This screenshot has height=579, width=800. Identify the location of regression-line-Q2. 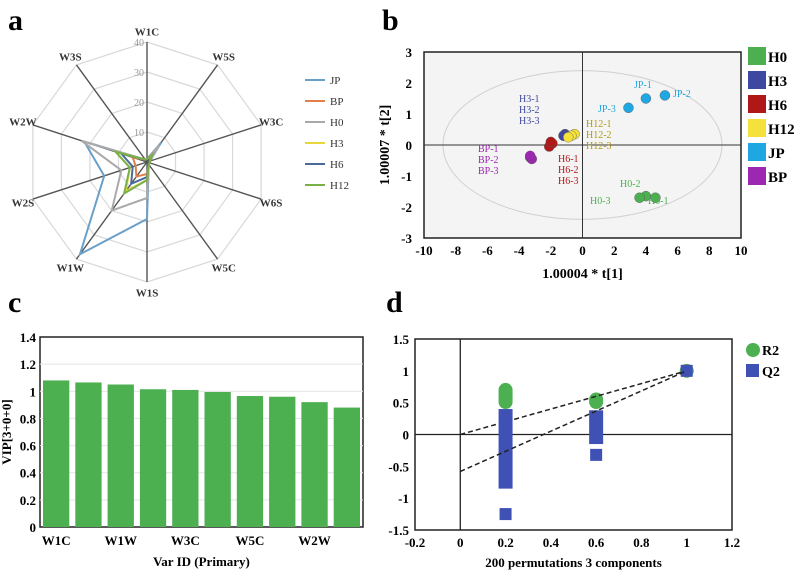
(573, 421).